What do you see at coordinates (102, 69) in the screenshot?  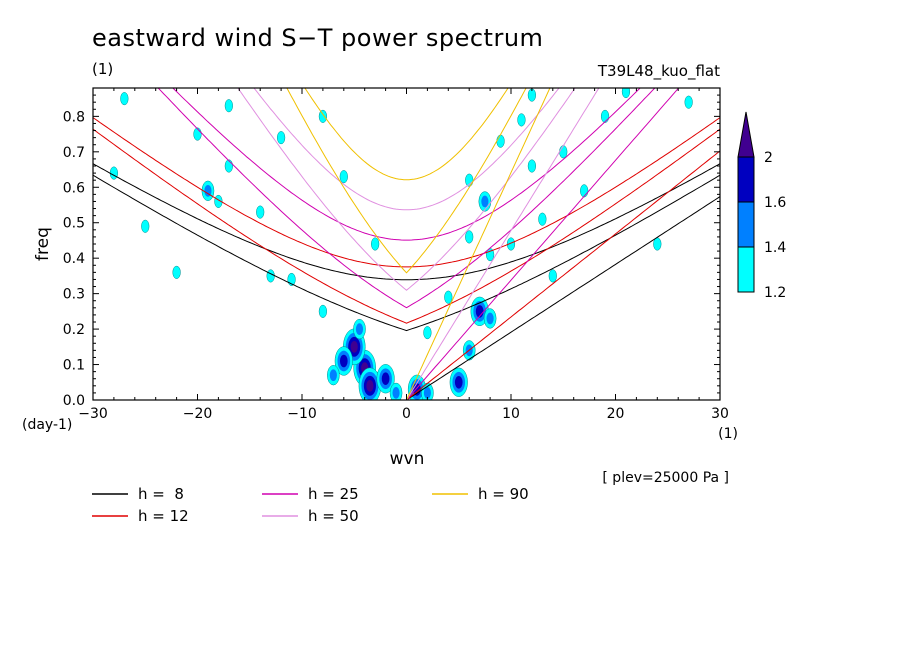 I see `subtitle-left: (1)` at bounding box center [102, 69].